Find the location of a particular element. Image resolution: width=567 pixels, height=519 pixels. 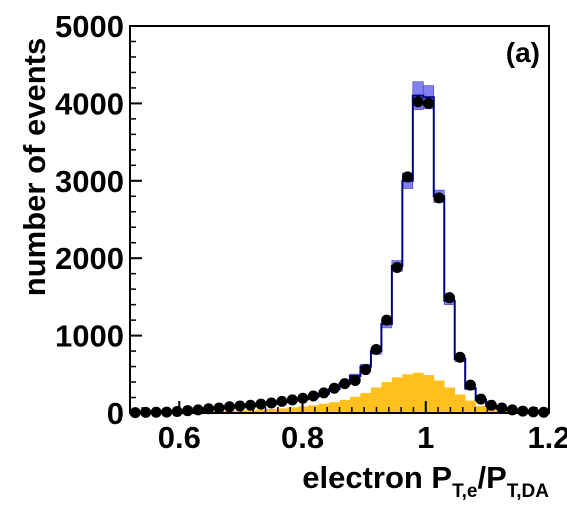

y-tick-label: 3000 is located at coordinates (89, 181).